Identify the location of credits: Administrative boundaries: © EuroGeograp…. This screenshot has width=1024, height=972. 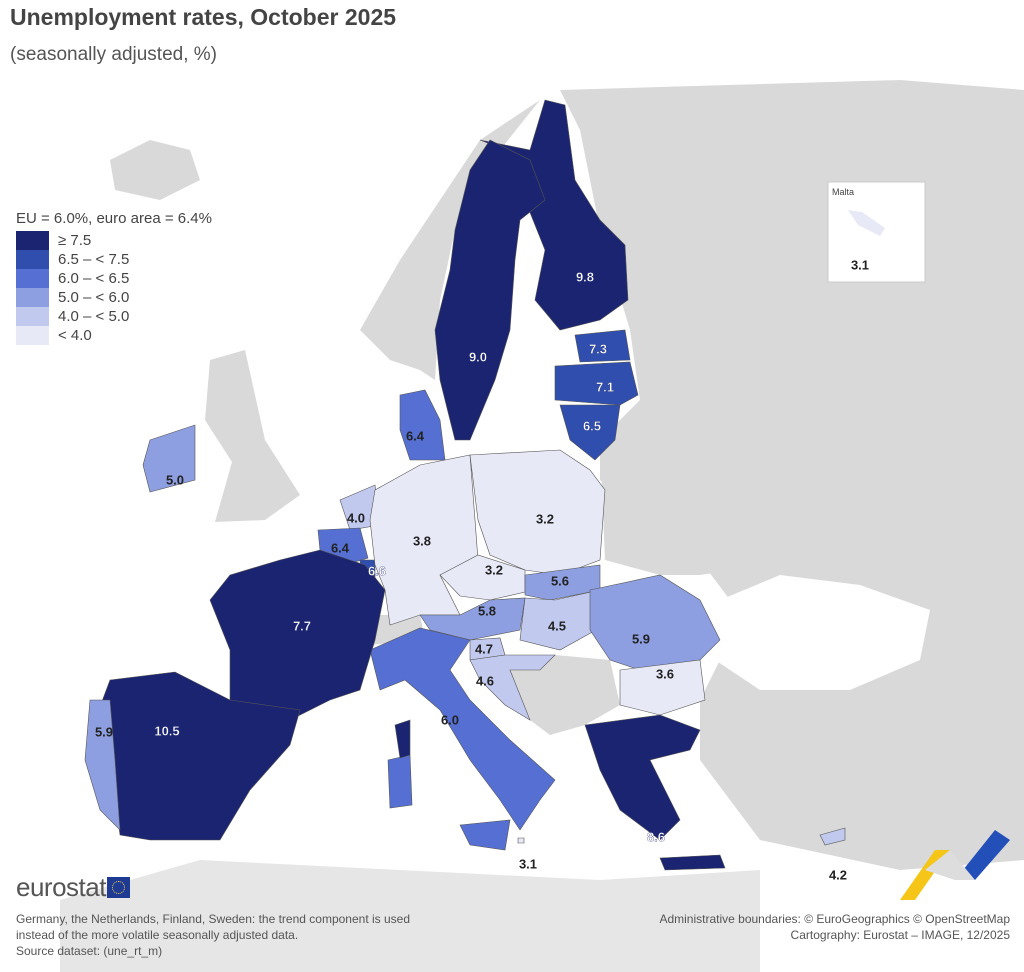
(834, 927).